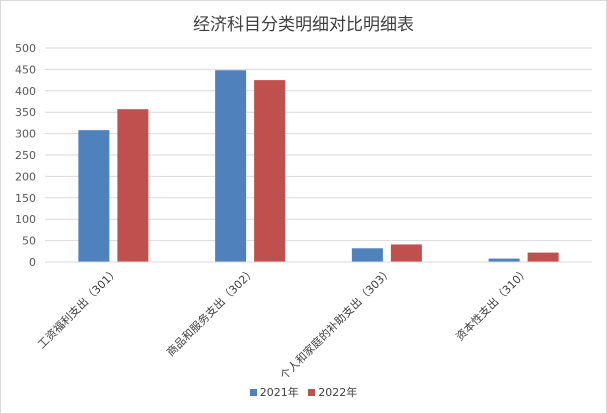 The width and height of the screenshot is (607, 414). Describe the element at coordinates (25, 134) in the screenshot. I see `y-tick-label-6: 300` at that location.